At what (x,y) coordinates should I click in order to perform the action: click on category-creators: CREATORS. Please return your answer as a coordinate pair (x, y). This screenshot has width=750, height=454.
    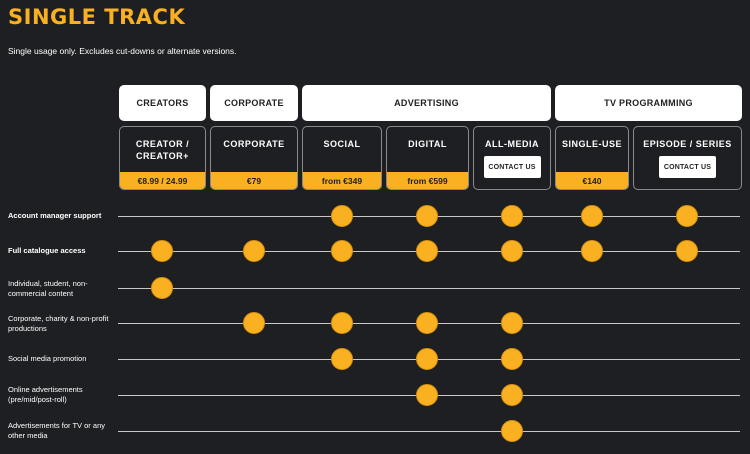
    Looking at the image, I should click on (162, 103).